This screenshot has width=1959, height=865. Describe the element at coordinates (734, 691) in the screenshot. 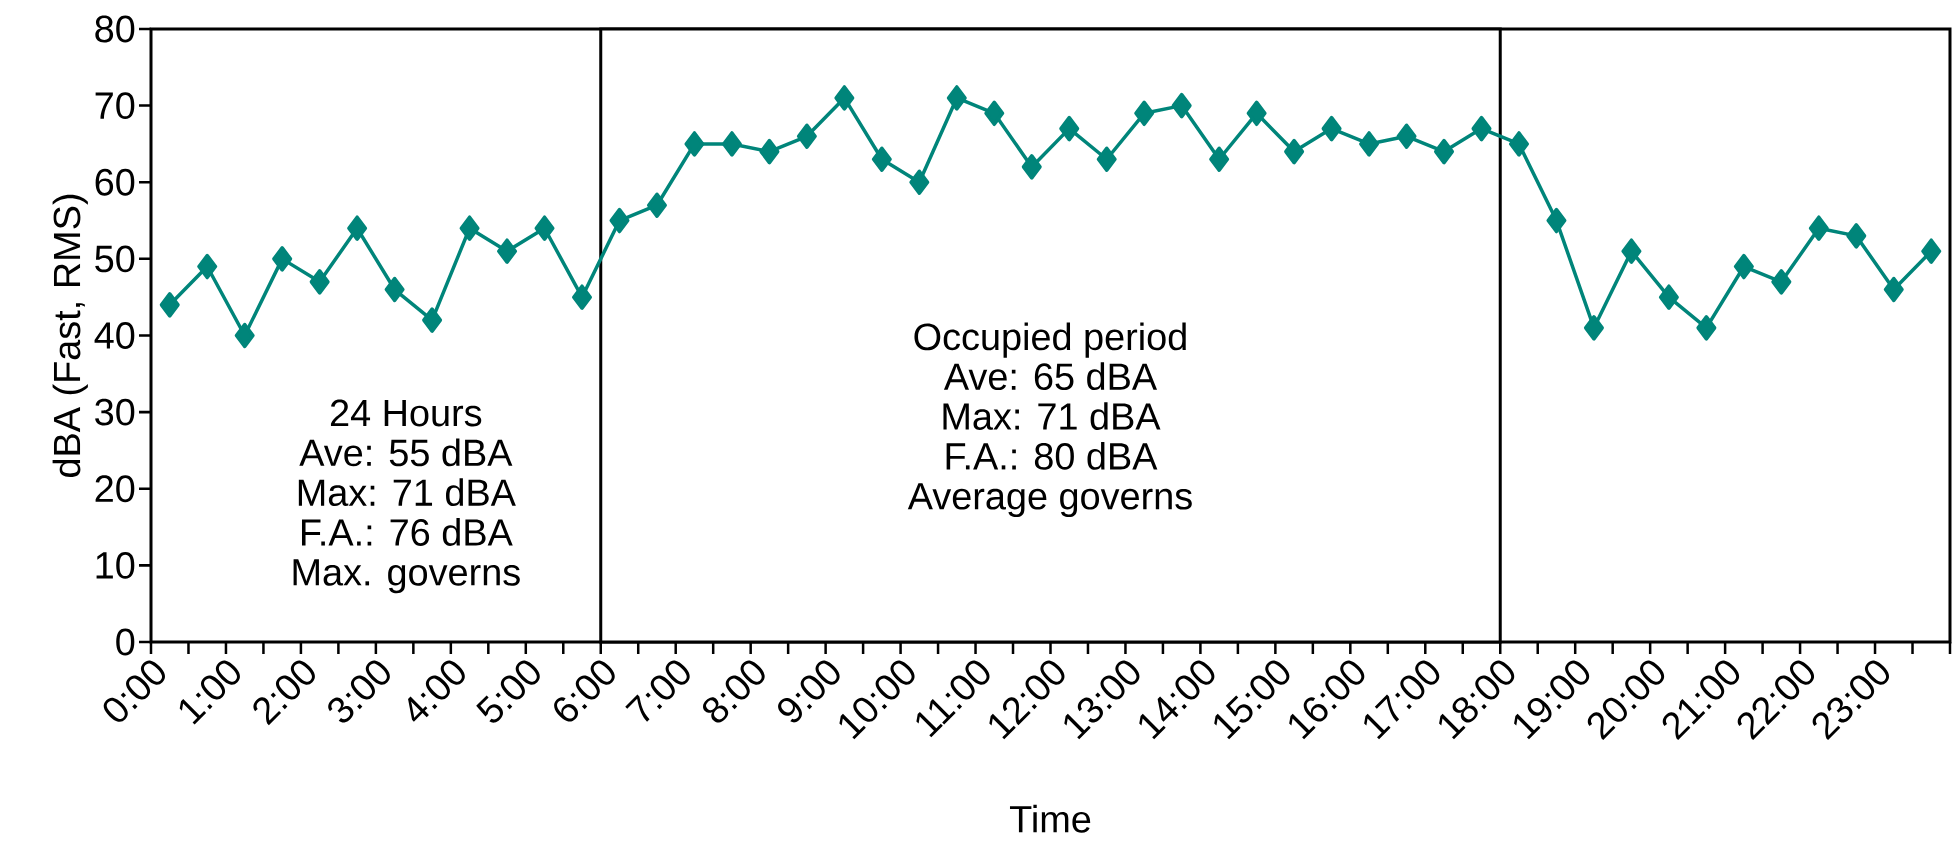

I see `x-tick-label: 8:00` at that location.